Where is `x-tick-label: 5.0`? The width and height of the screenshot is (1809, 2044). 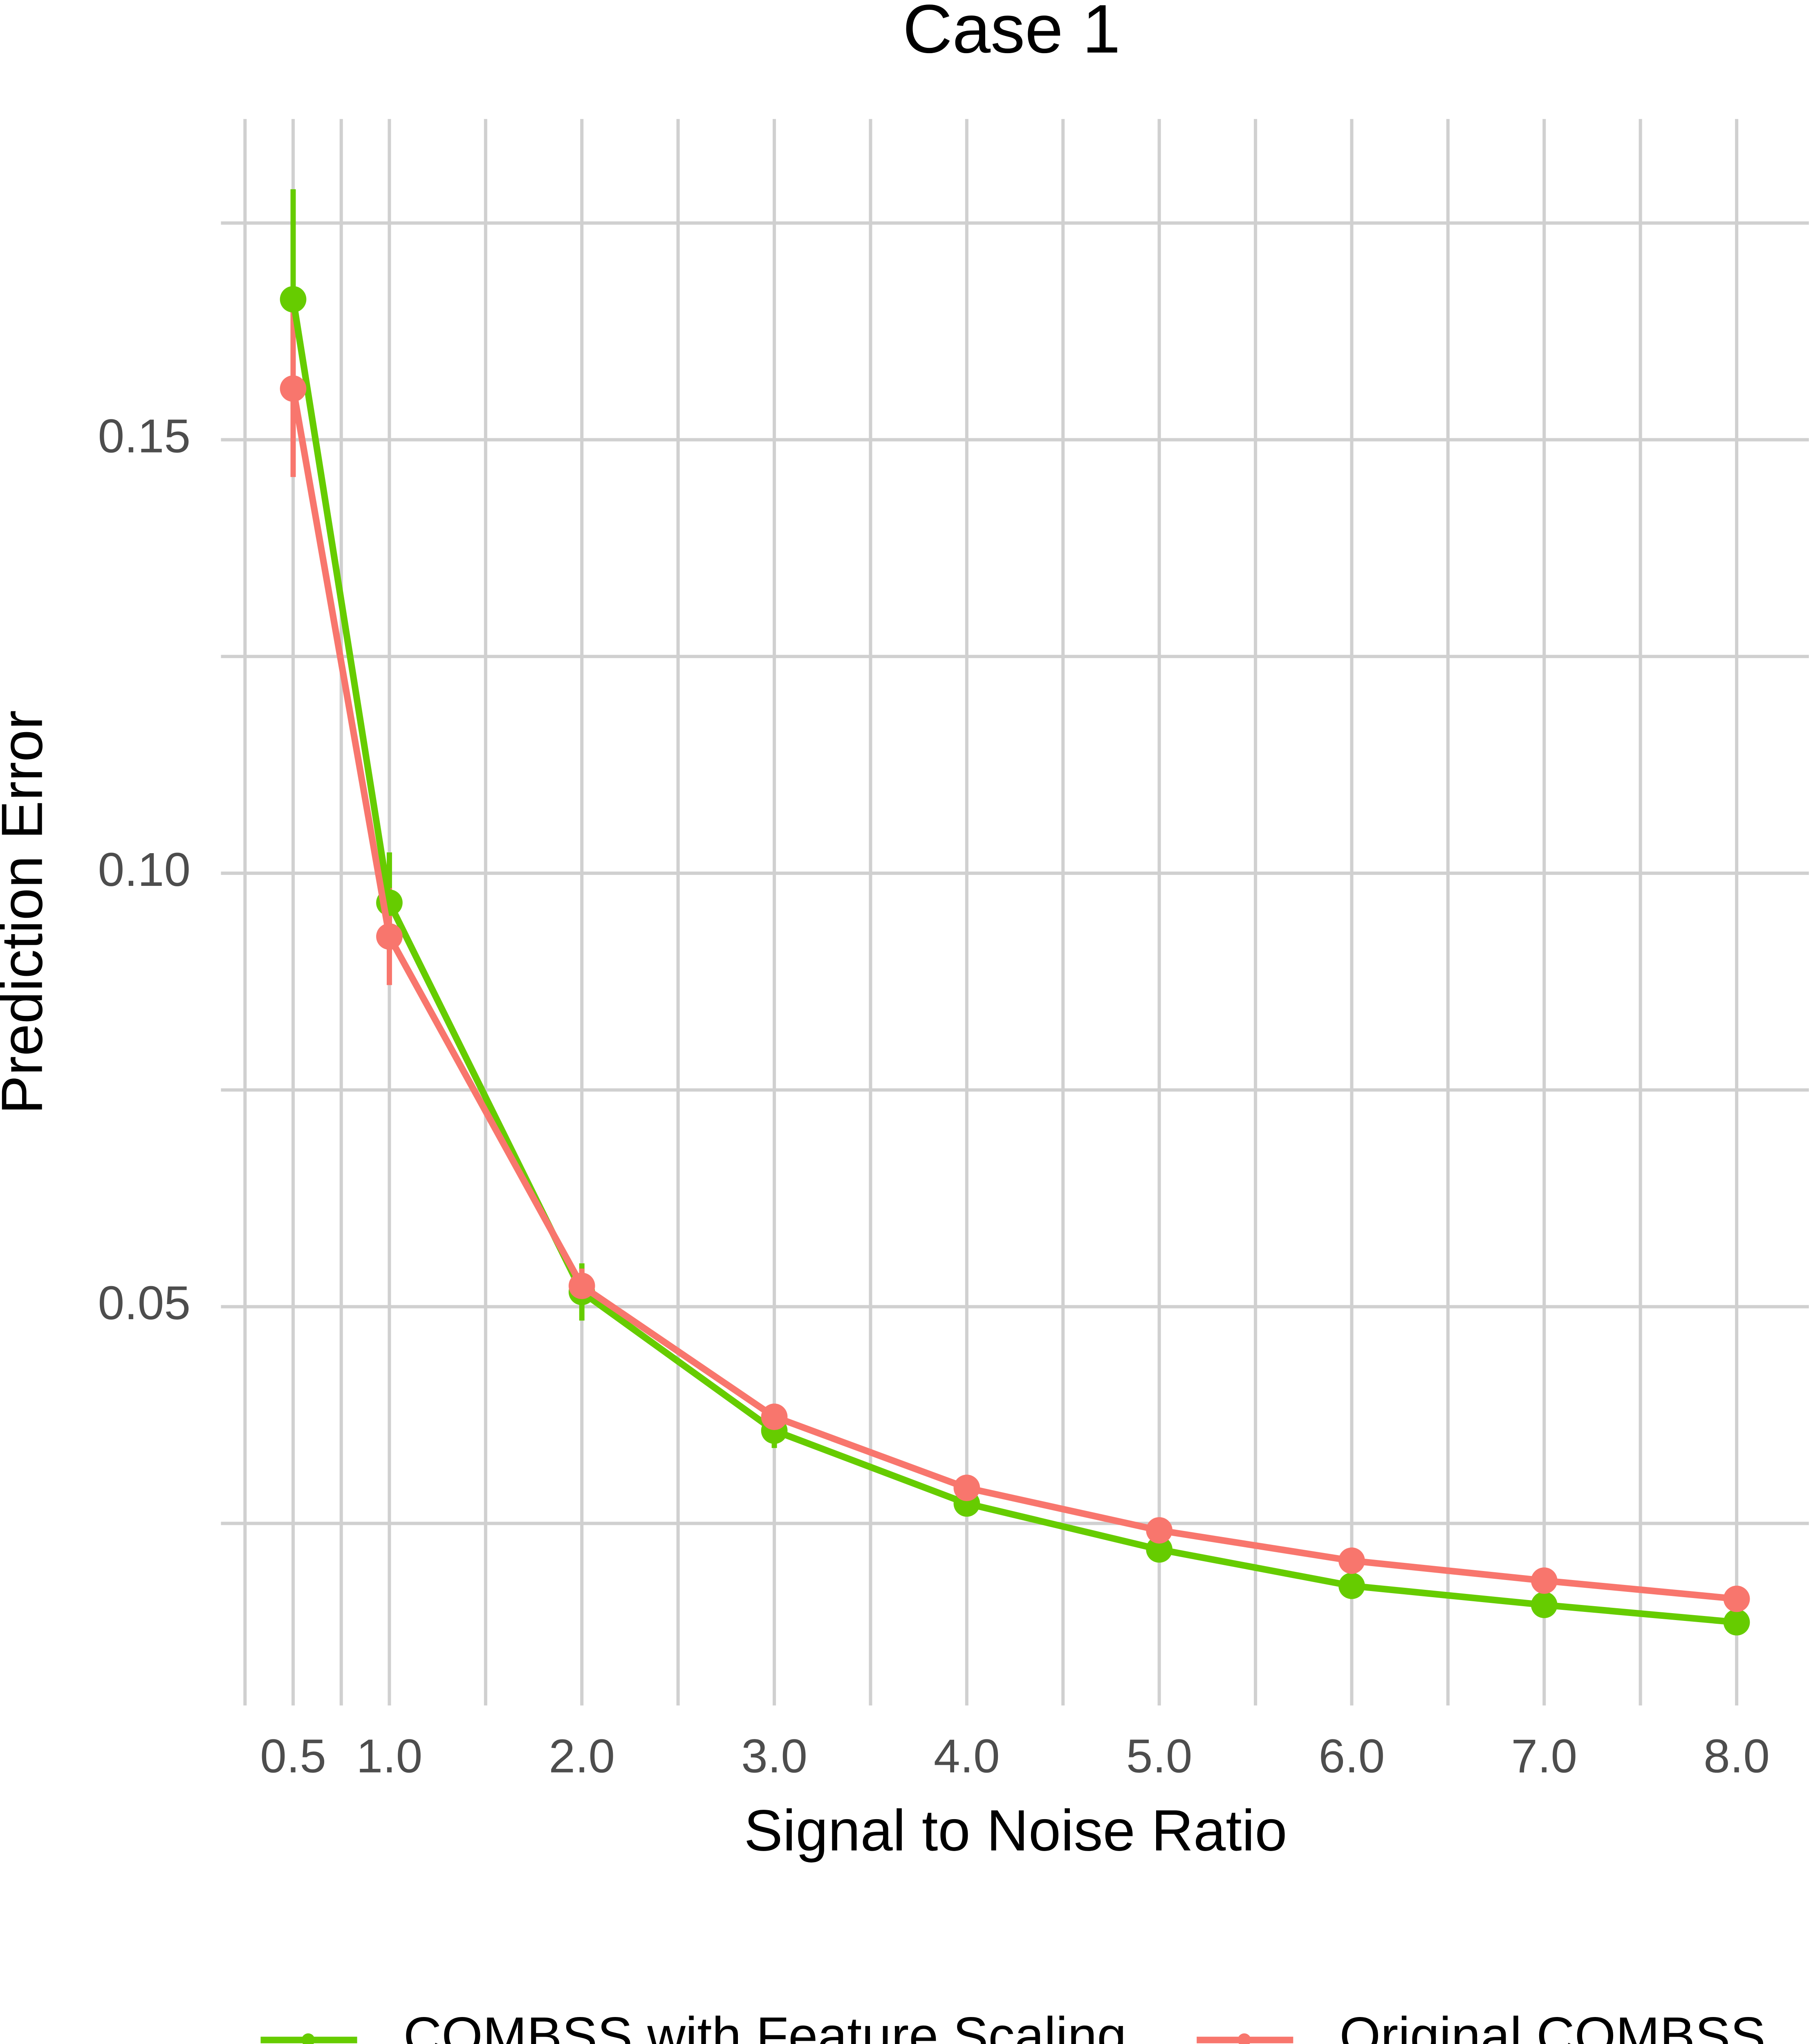
x-tick-label: 5.0 is located at coordinates (1159, 1756).